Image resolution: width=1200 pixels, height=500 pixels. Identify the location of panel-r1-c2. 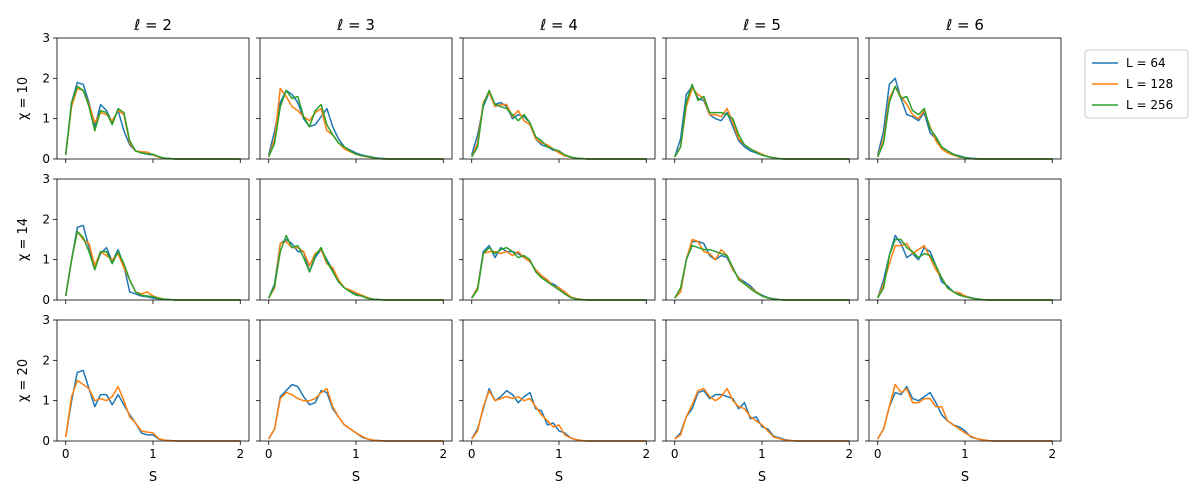
(557, 241).